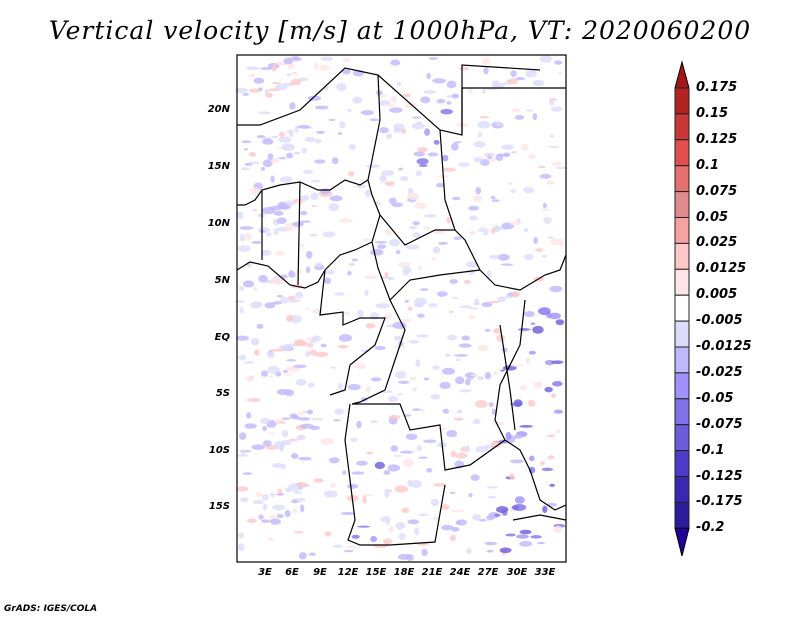 Image resolution: width=800 pixels, height=618 pixels. Describe the element at coordinates (376, 572) in the screenshot. I see `lon-label: 15E` at that location.